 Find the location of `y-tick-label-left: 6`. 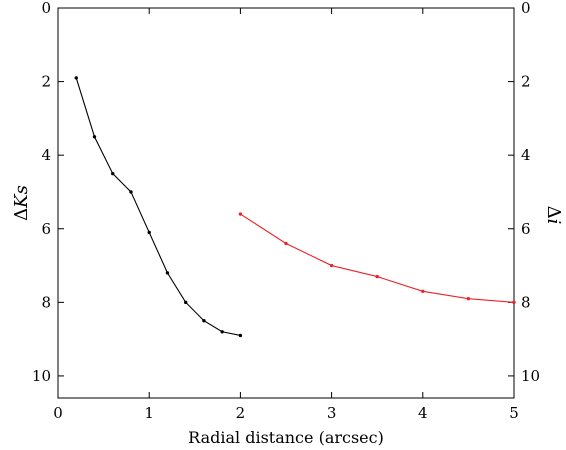

y-tick-label-left: 6 is located at coordinates (46, 229).